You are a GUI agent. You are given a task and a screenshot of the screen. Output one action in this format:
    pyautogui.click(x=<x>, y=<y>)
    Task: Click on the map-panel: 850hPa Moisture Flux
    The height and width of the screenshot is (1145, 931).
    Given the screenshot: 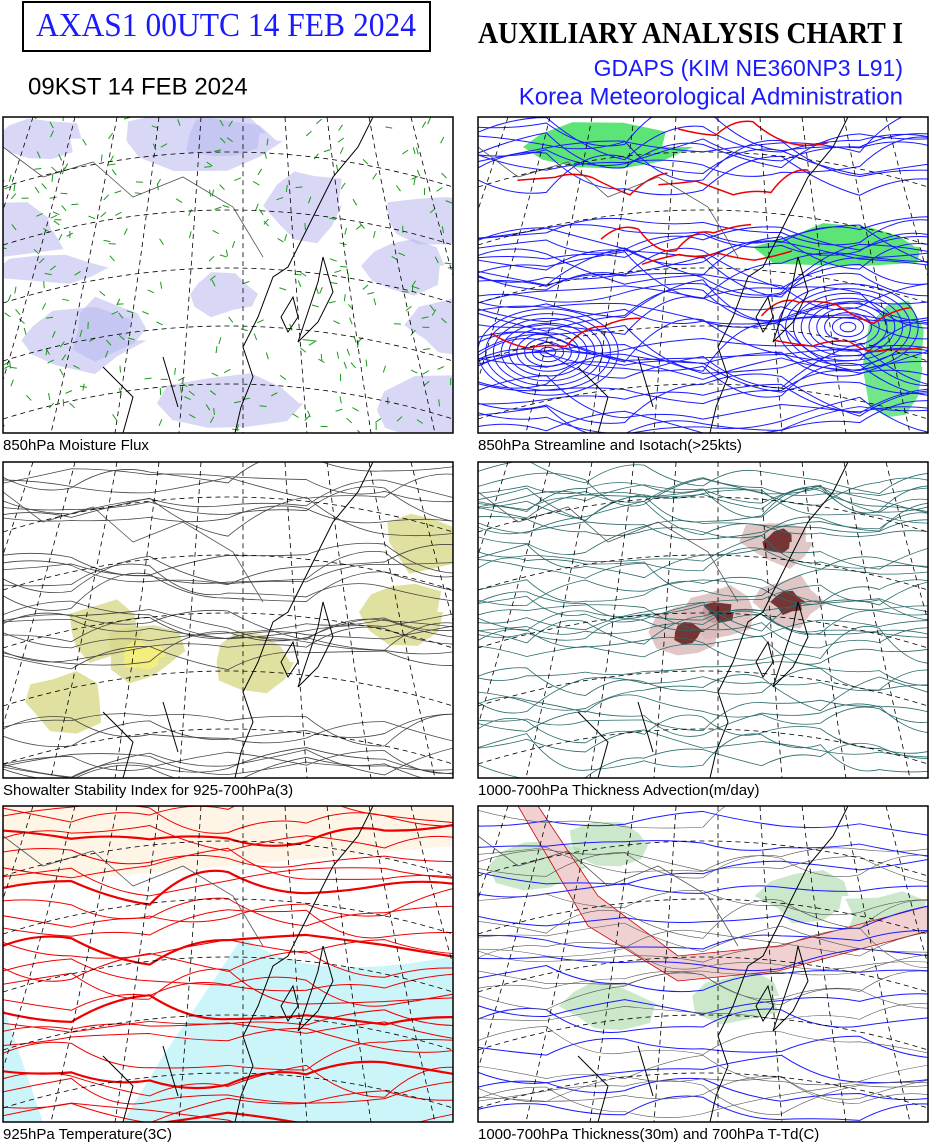 What is the action you would take?
    pyautogui.click(x=228, y=285)
    